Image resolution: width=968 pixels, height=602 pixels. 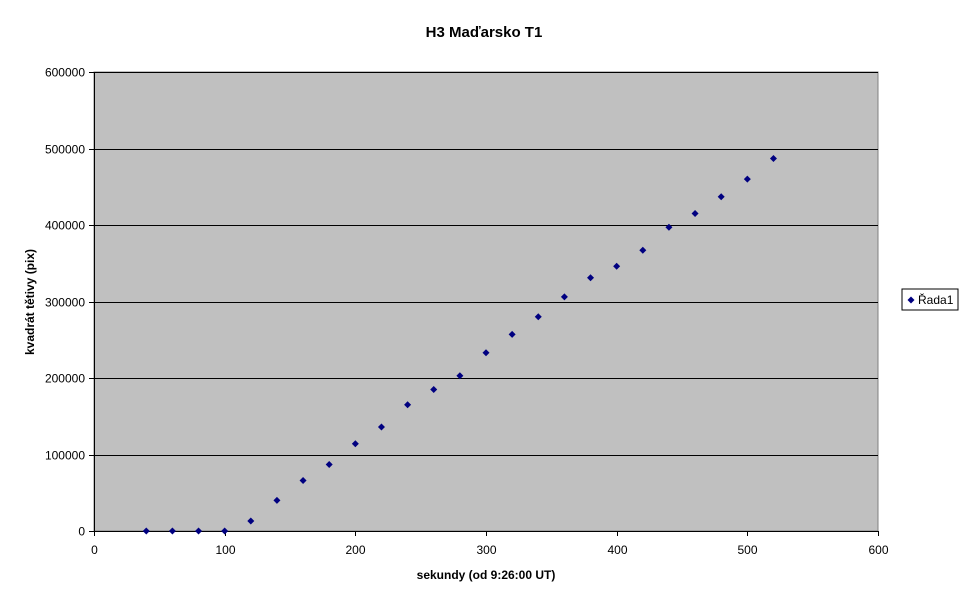 I want to click on legend-marker-diamond-icon, so click(x=911, y=300).